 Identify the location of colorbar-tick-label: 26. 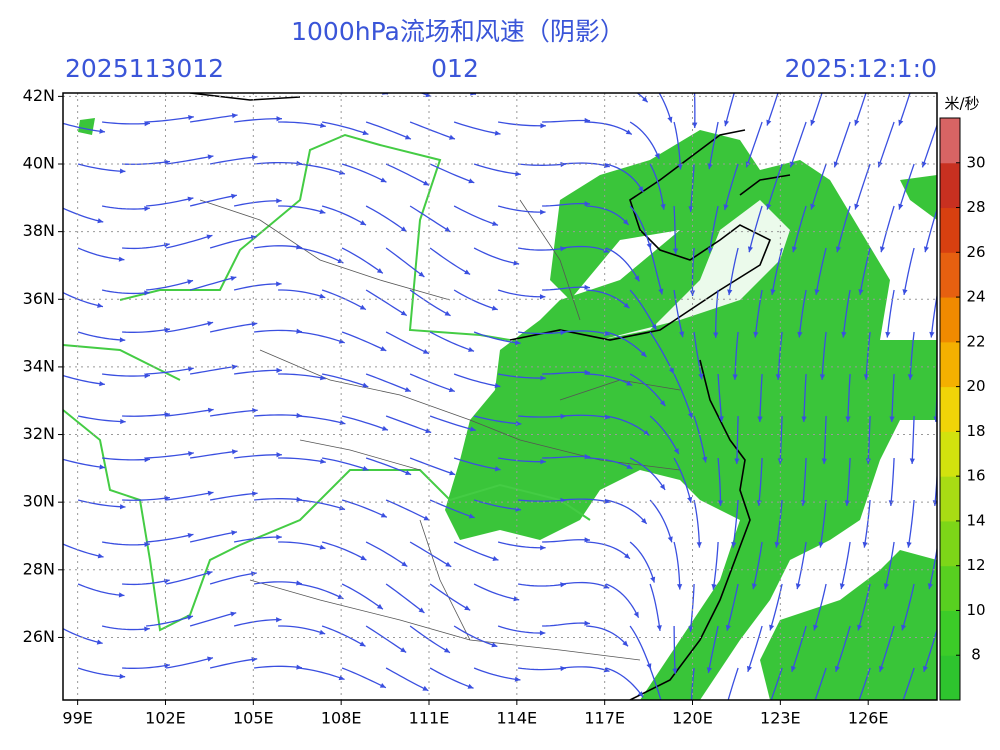
(975, 252).